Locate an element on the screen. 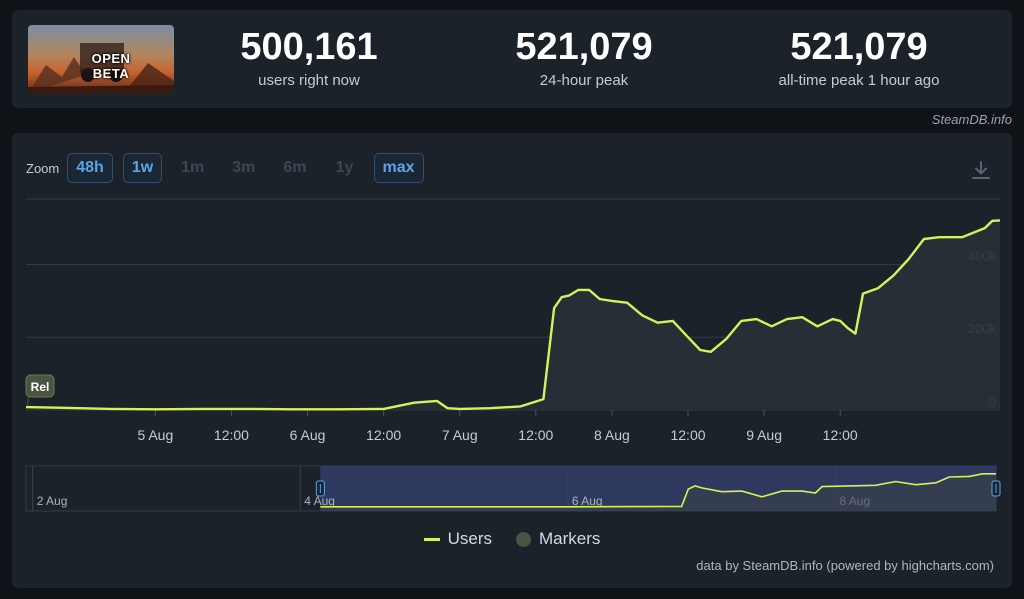 This screenshot has height=599, width=1024. stat-all-time-peak: 521,079 all-time peak 1 hour ago is located at coordinates (859, 57).